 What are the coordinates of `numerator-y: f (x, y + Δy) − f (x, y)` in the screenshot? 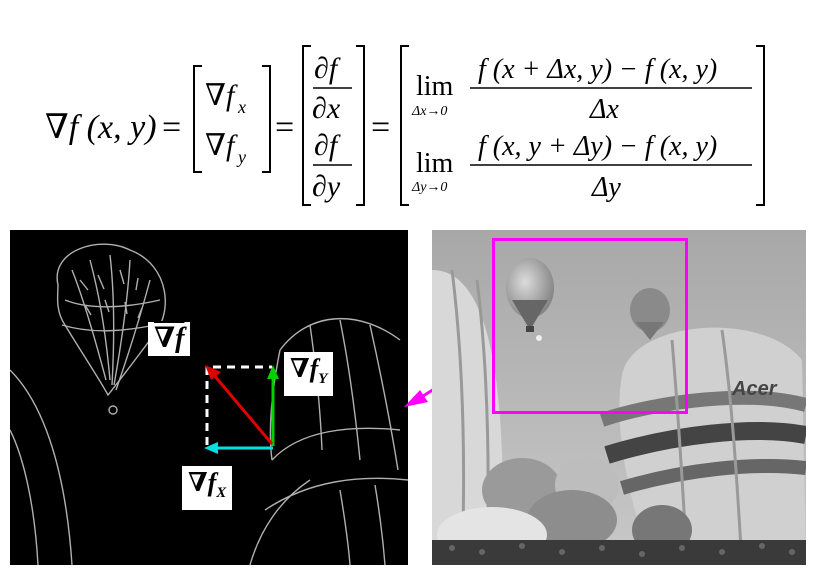 It's located at (597, 146).